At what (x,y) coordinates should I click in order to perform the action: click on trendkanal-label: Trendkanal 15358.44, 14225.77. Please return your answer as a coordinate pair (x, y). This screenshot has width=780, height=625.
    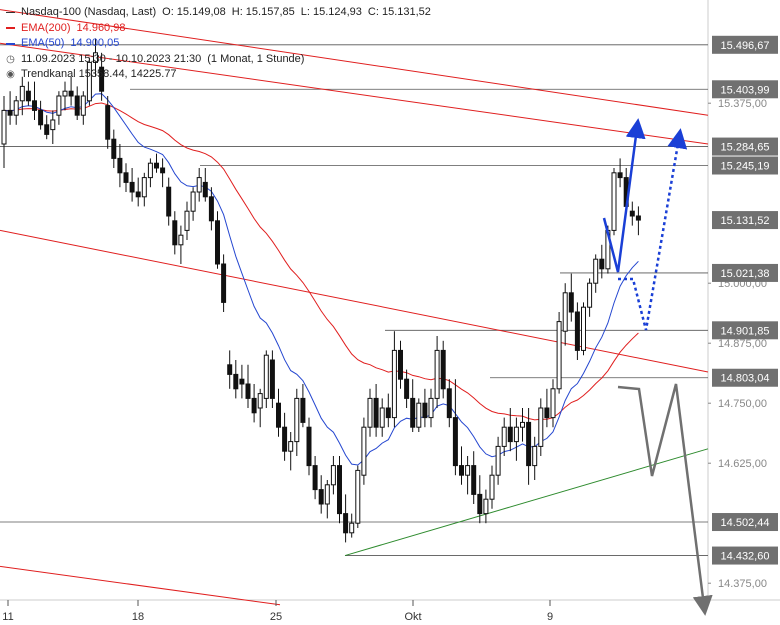
    Looking at the image, I should click on (99, 74).